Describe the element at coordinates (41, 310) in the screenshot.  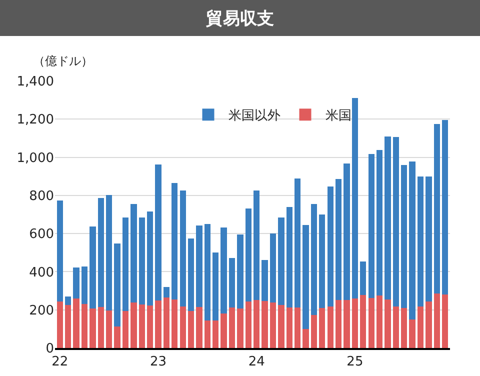
I see `y-tick-label: 200` at that location.